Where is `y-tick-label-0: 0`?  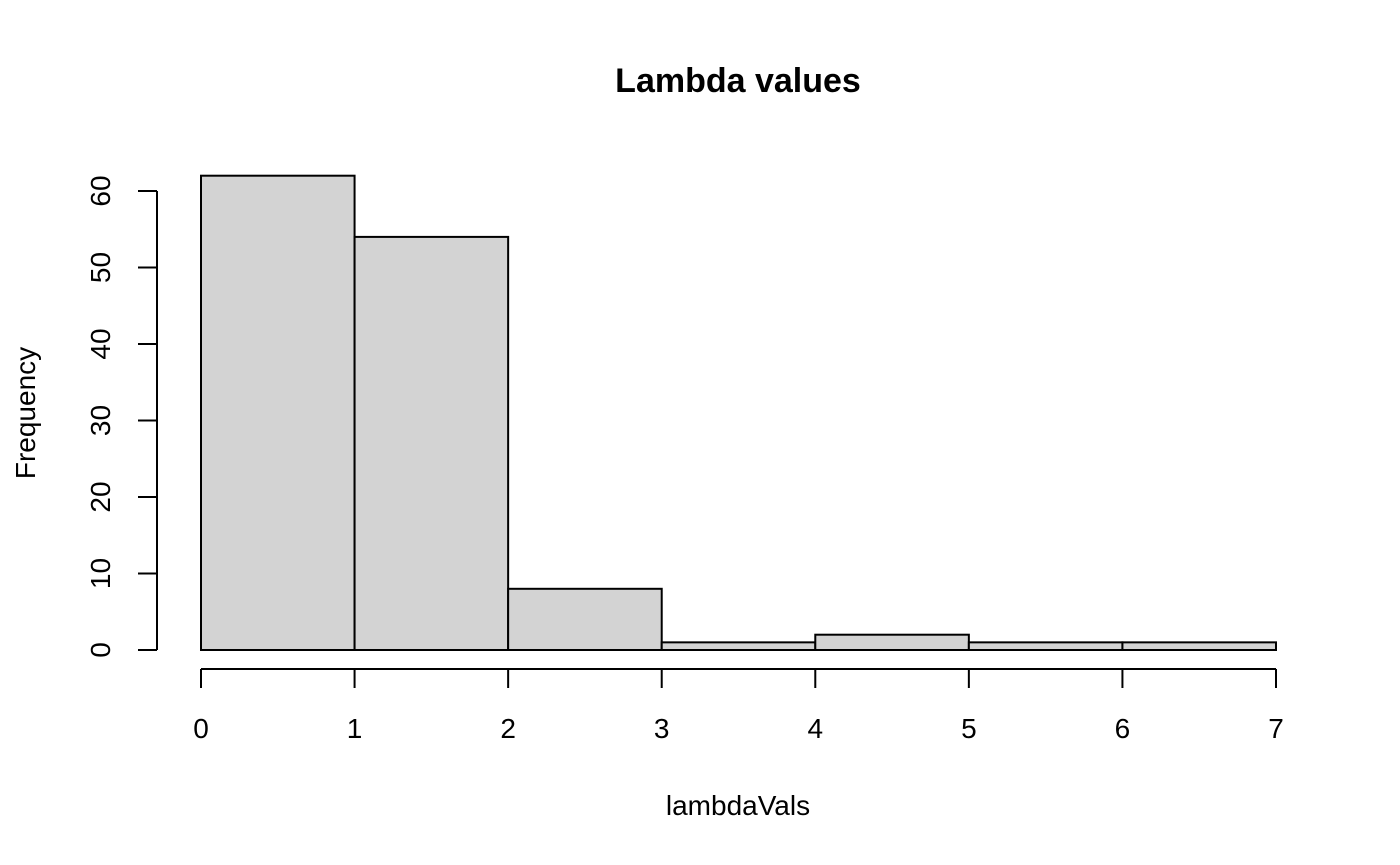
y-tick-label-0: 0 is located at coordinates (100, 650).